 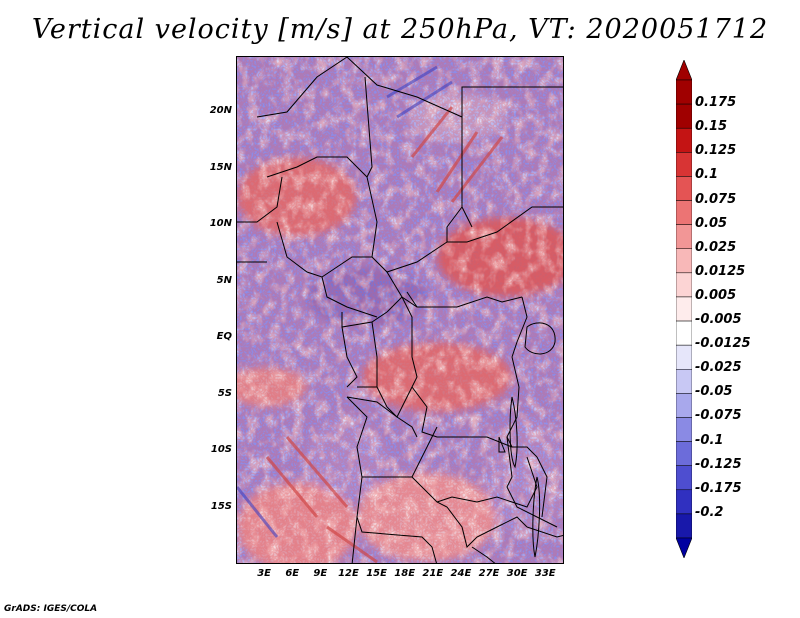 I want to click on colorbar-label: 0.005, so click(x=716, y=295).